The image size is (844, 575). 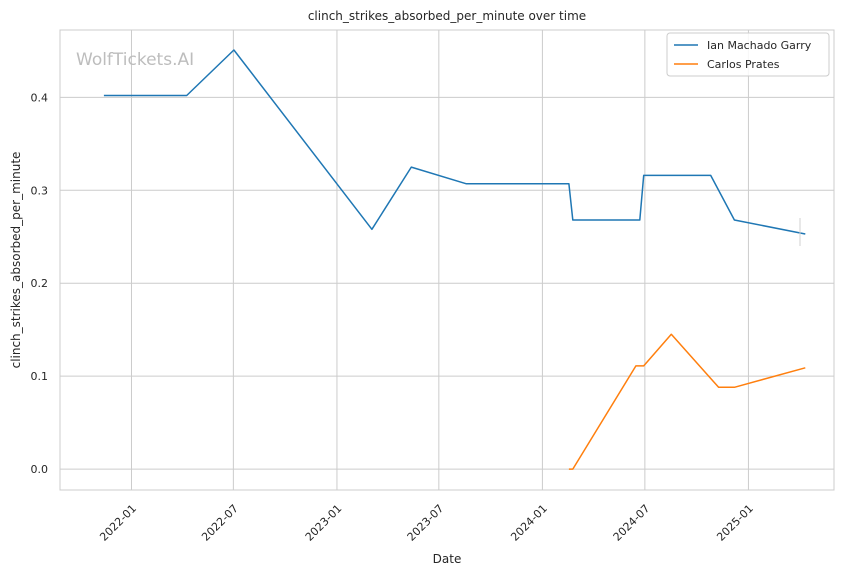 I want to click on y-tick-label: 0.2, so click(x=40, y=283).